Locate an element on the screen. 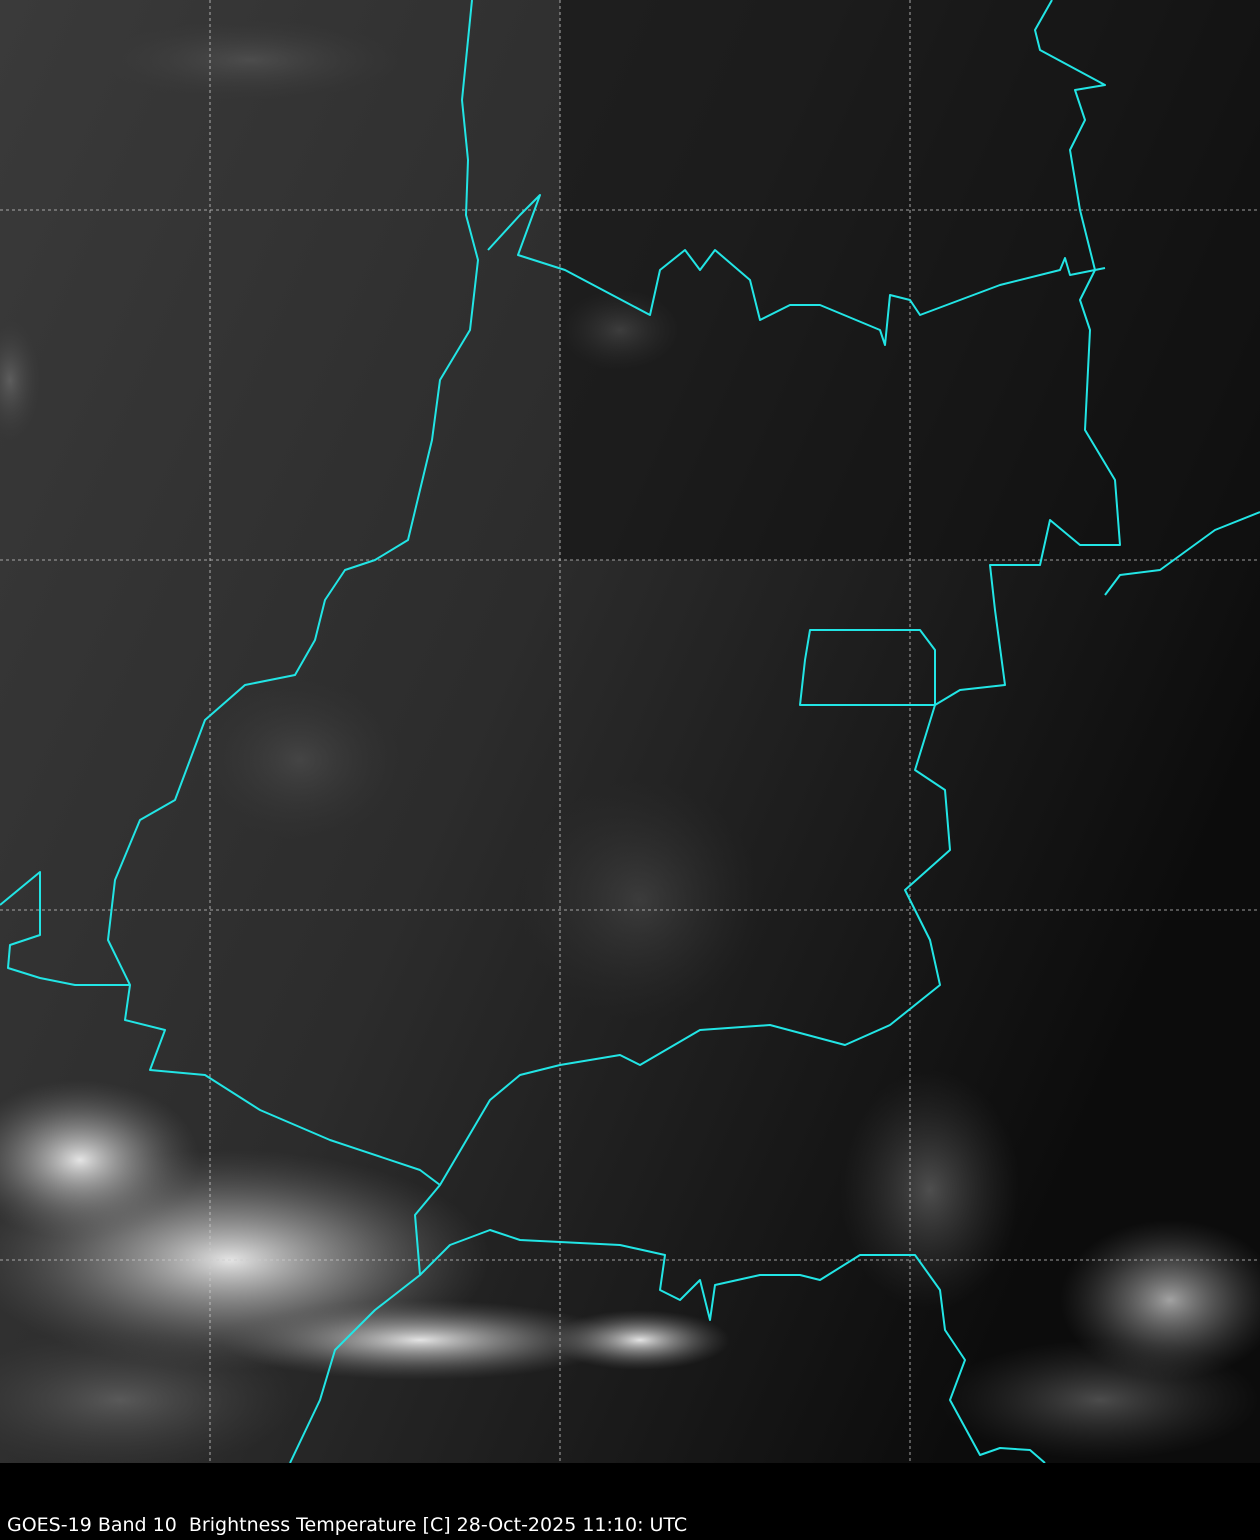  border-southwest is located at coordinates (65, 928).